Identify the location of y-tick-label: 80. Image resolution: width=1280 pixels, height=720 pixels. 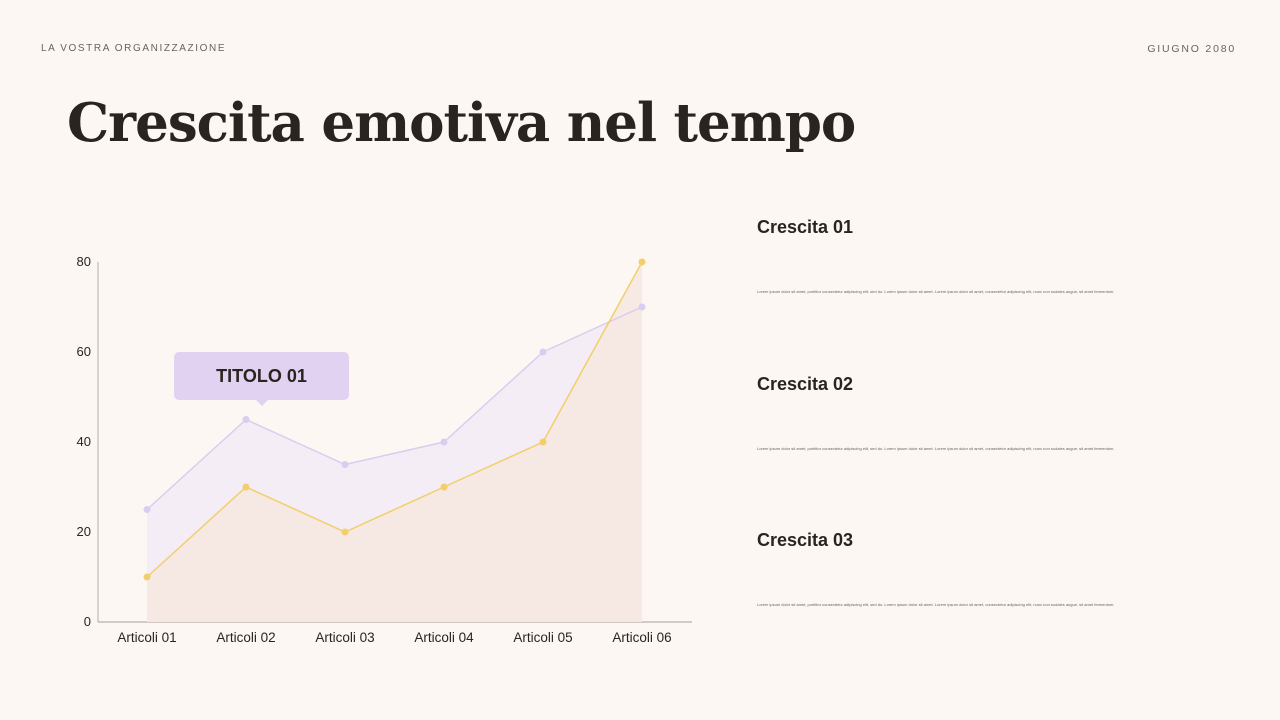
(84, 261).